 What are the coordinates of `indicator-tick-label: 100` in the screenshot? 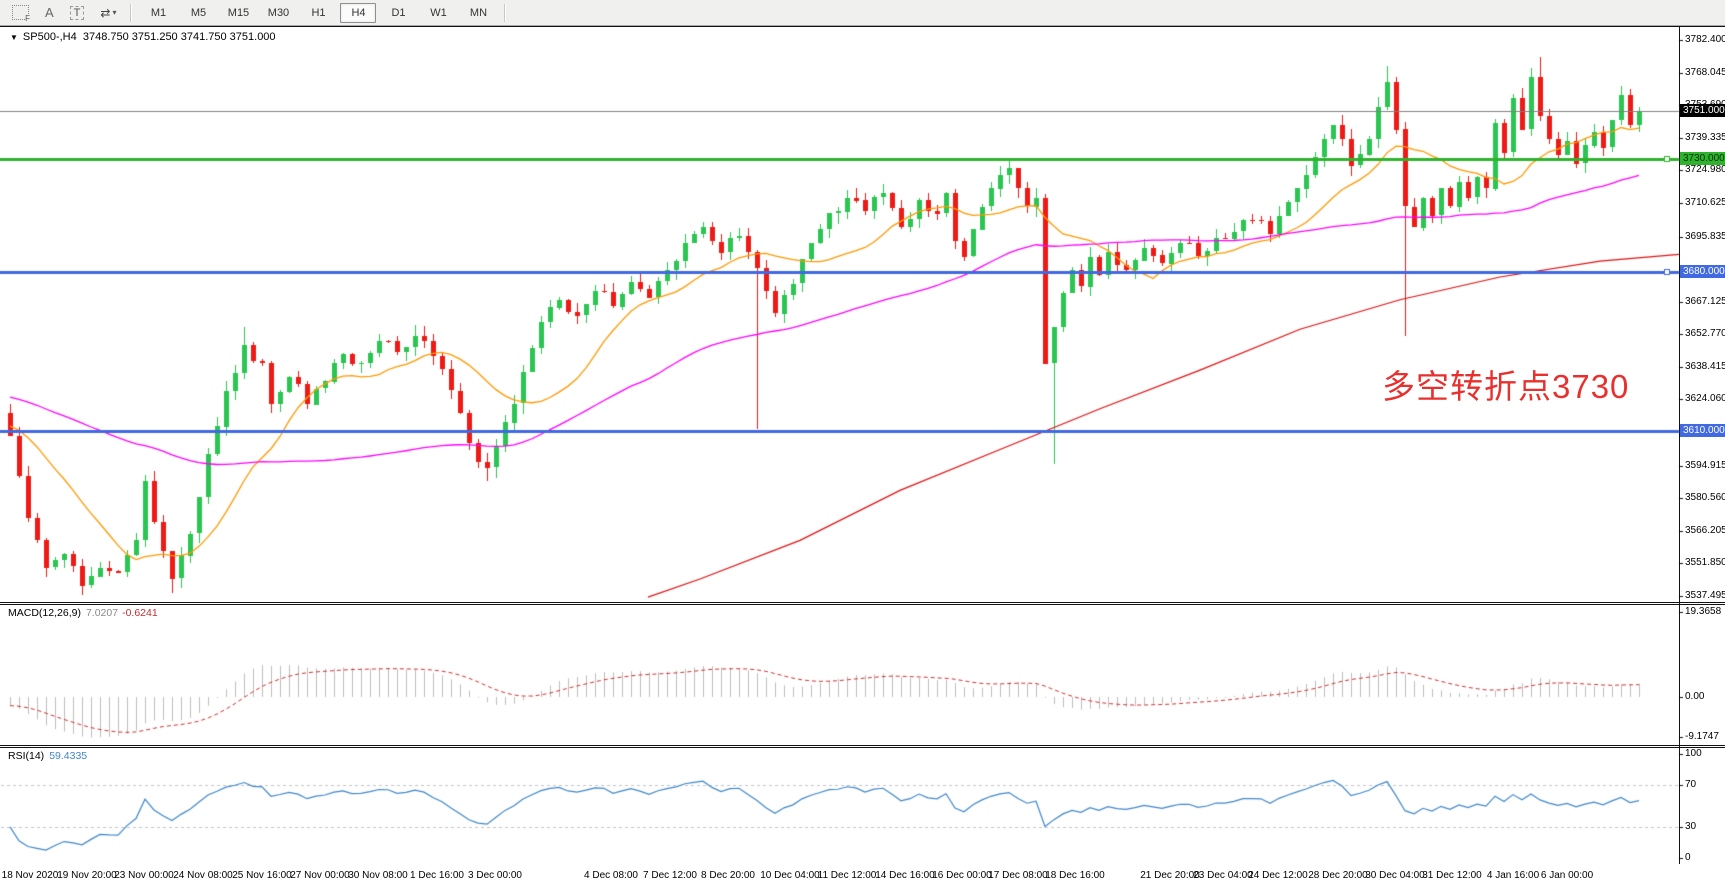 It's located at (1693, 753).